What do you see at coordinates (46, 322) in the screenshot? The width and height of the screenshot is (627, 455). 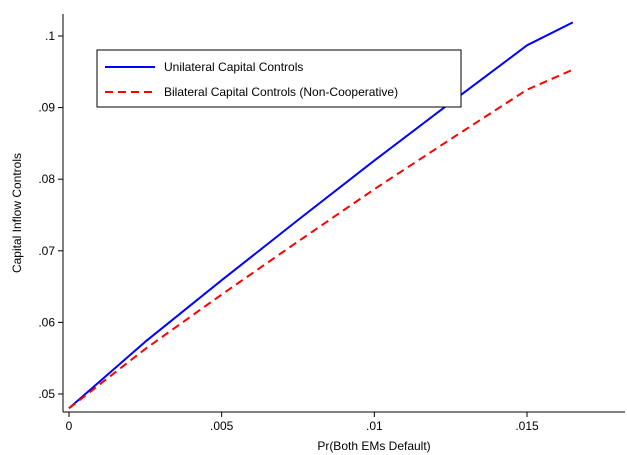 I see `y-tick-label: .06` at bounding box center [46, 322].